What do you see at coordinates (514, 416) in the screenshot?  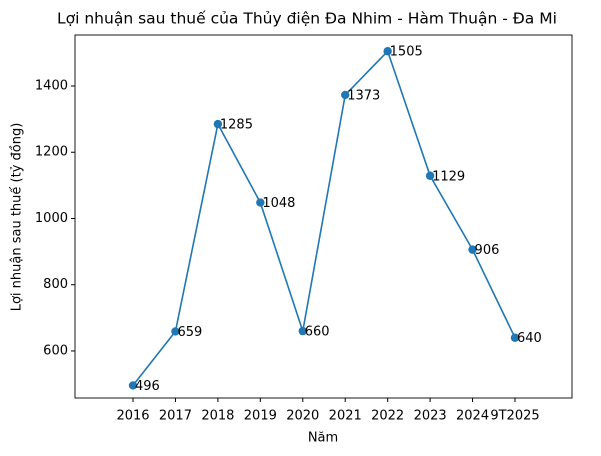 I see `x-tick-label: 9T2025` at bounding box center [514, 416].